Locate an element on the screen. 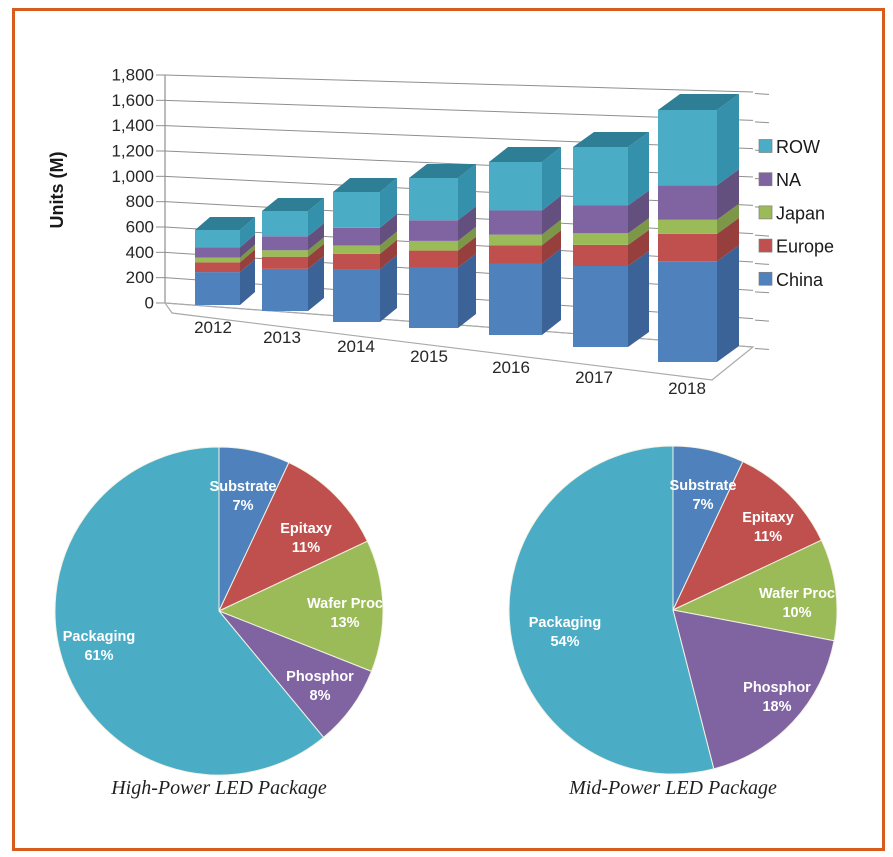  y-tick-label: 200 is located at coordinates (140, 277).